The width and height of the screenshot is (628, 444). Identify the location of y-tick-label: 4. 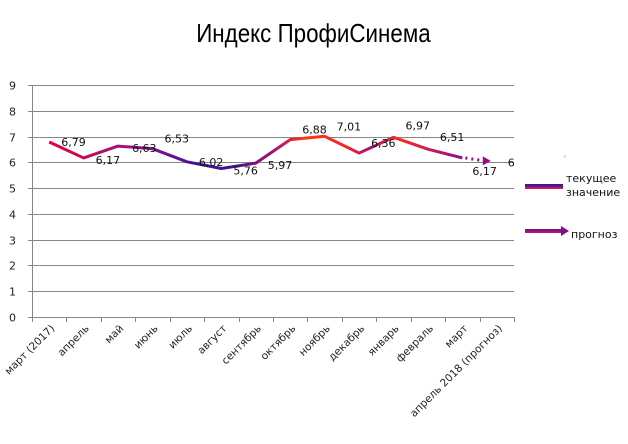
(12, 215).